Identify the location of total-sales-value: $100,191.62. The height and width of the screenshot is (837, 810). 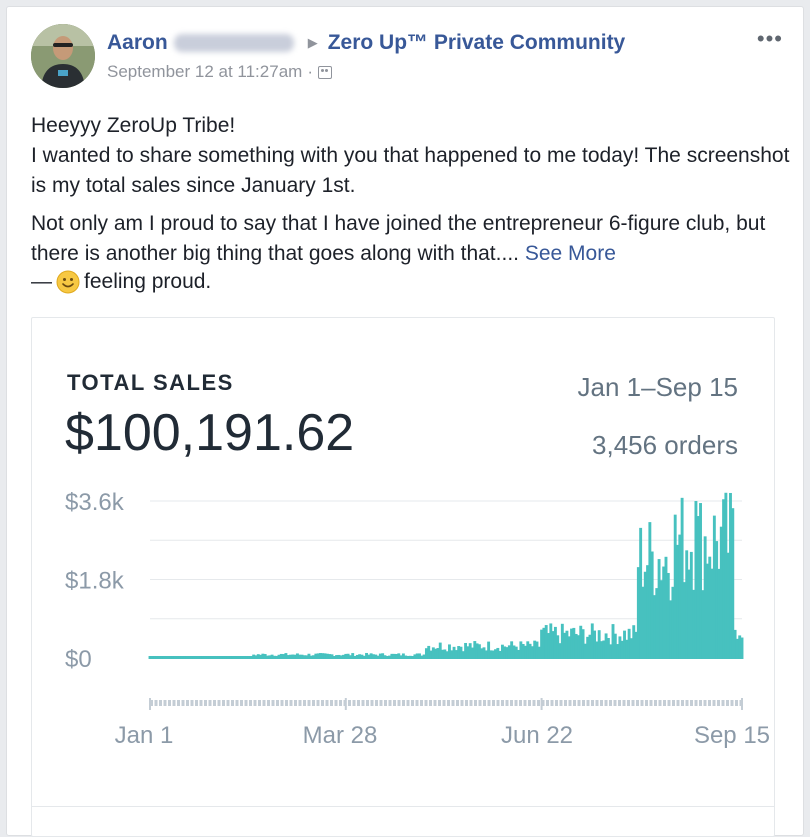
(210, 433).